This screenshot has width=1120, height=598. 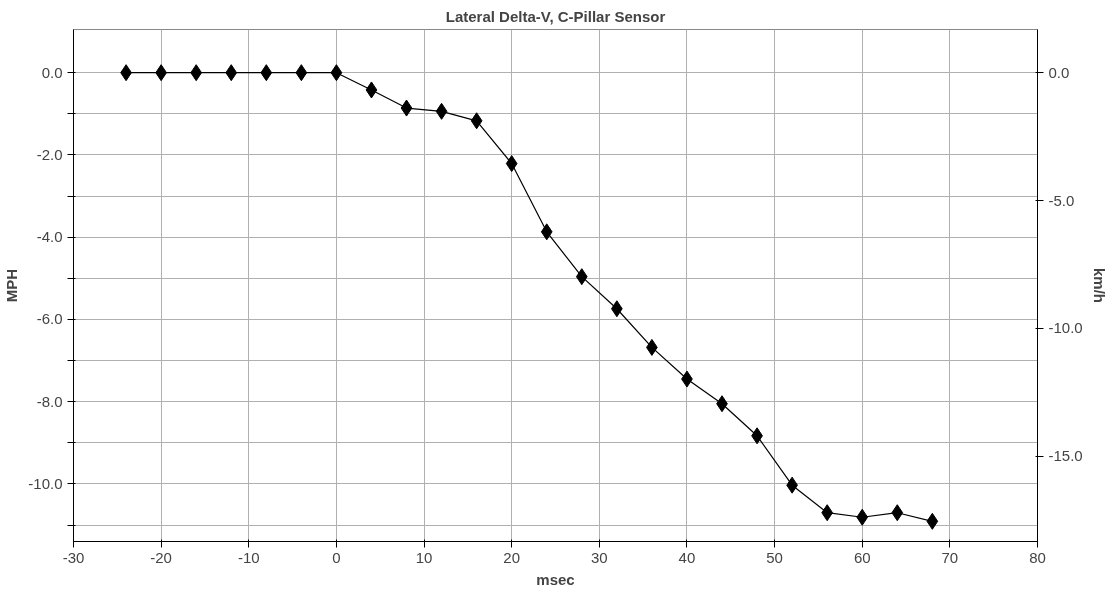 What do you see at coordinates (950, 557) in the screenshot?
I see `x-tick-label: 70` at bounding box center [950, 557].